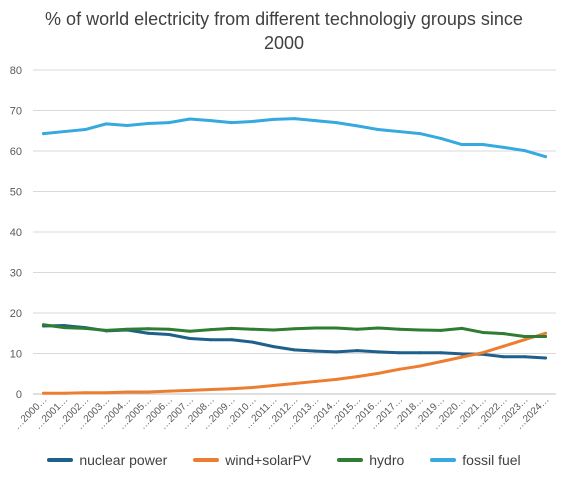 The image size is (568, 481). What do you see at coordinates (123, 460) in the screenshot?
I see `legend-label: nuclear power` at bounding box center [123, 460].